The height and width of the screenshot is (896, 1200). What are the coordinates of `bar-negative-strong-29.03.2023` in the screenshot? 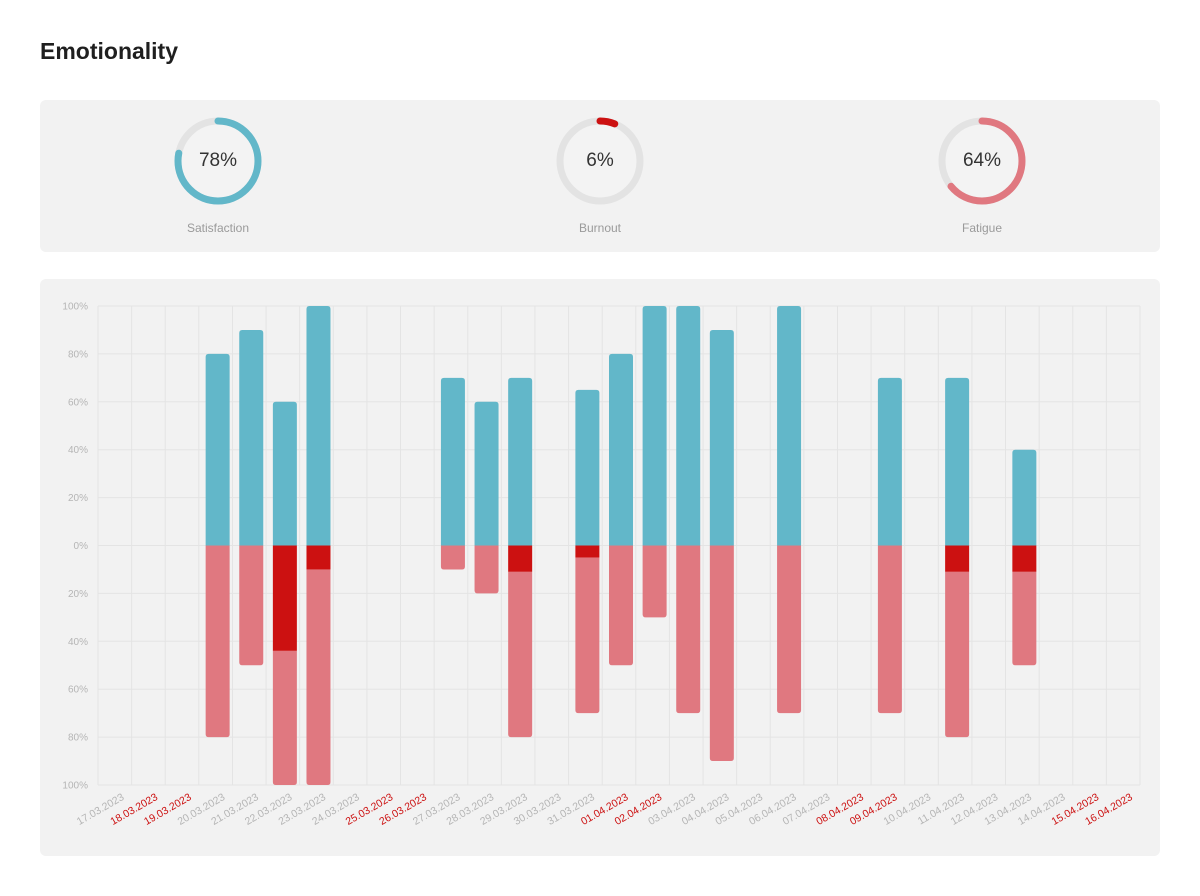 It's located at (520, 558).